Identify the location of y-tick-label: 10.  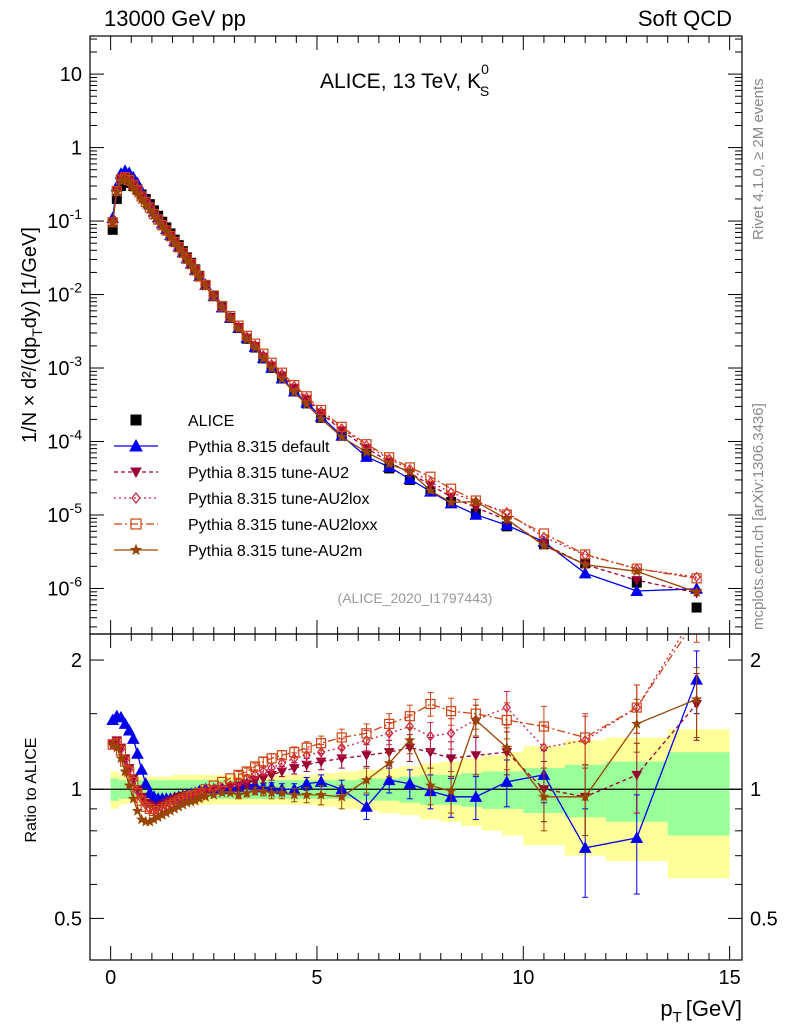
(71, 75).